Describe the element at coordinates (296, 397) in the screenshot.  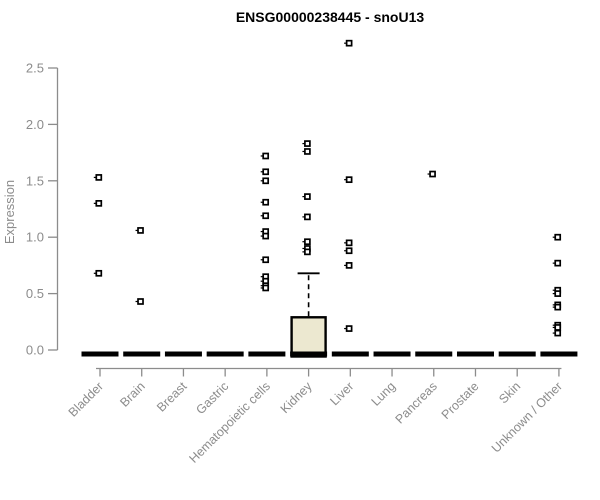
I see `x-tick-label-kidney: Kidney` at that location.